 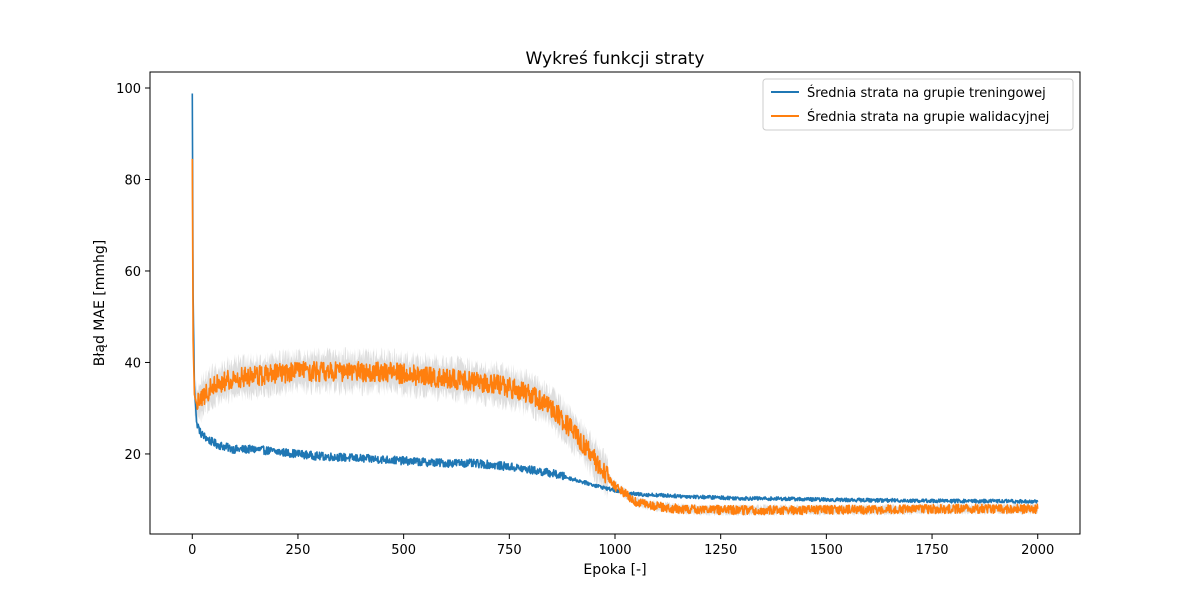 I want to click on chart-title: Wykreś funkcji straty, so click(x=615, y=59).